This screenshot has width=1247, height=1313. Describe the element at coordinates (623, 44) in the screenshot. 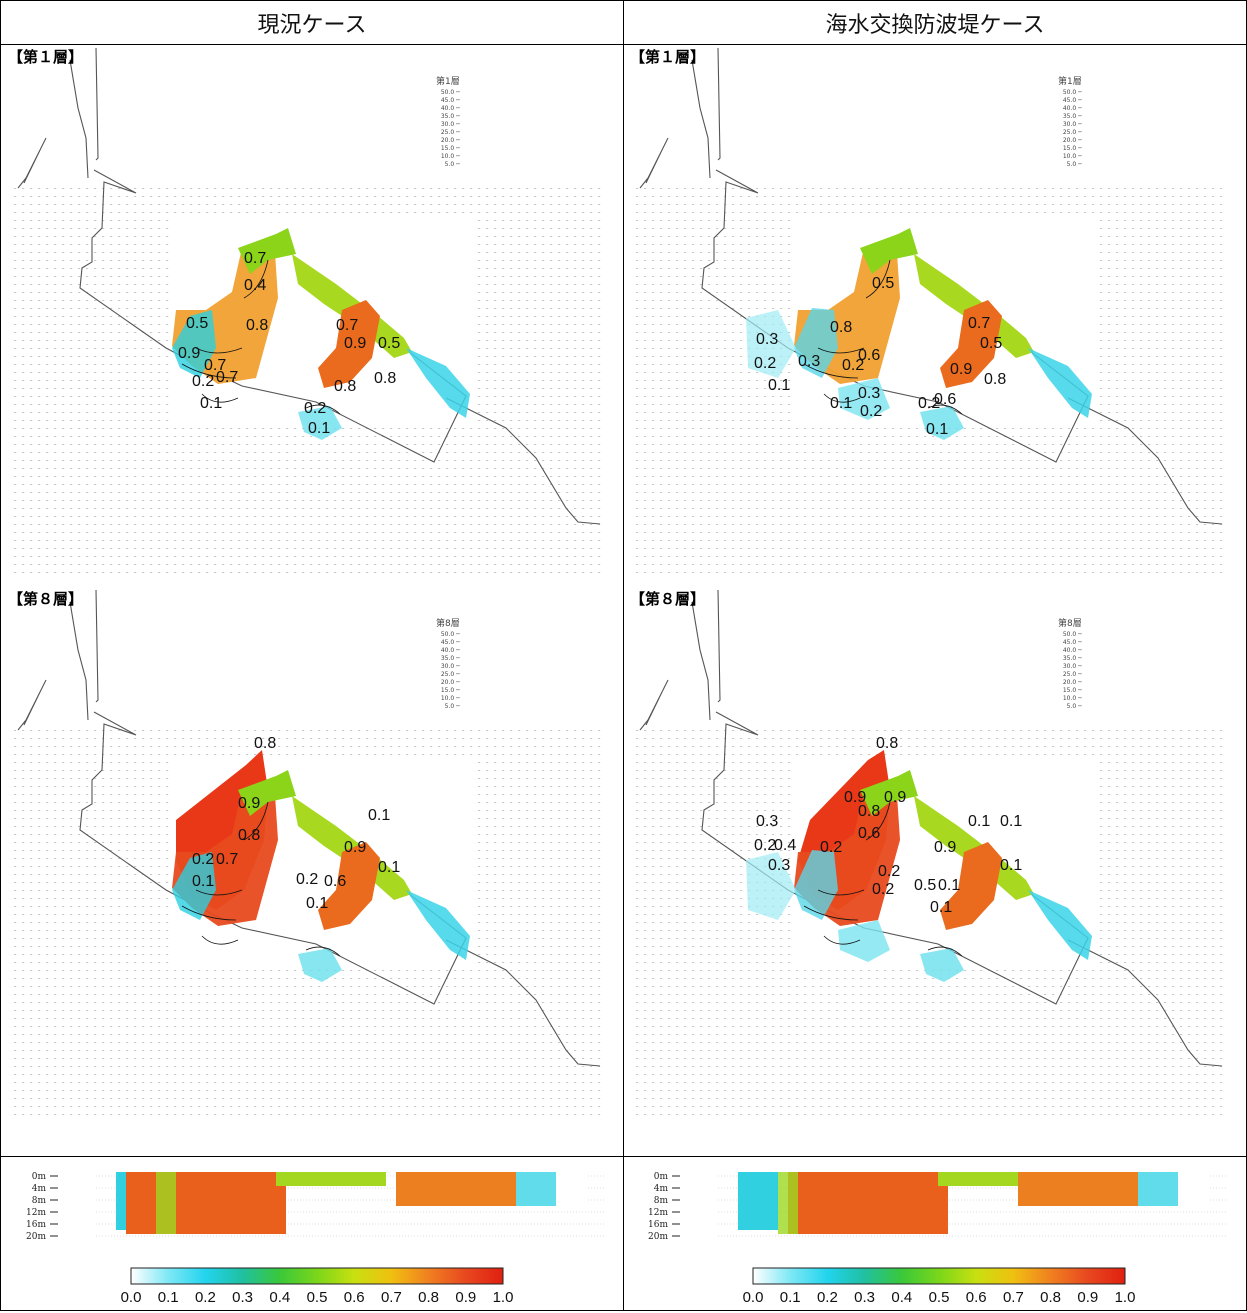

I see `header-divider` at that location.